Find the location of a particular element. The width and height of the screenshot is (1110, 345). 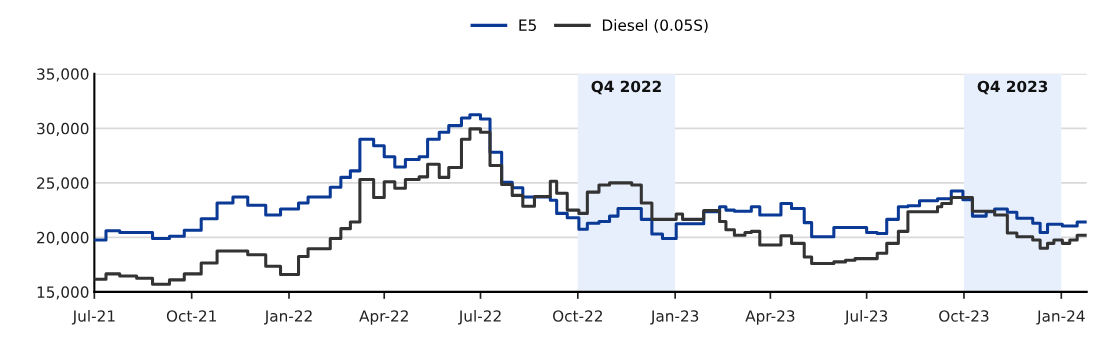

y-tick-label: 35,000 is located at coordinates (63, 75).